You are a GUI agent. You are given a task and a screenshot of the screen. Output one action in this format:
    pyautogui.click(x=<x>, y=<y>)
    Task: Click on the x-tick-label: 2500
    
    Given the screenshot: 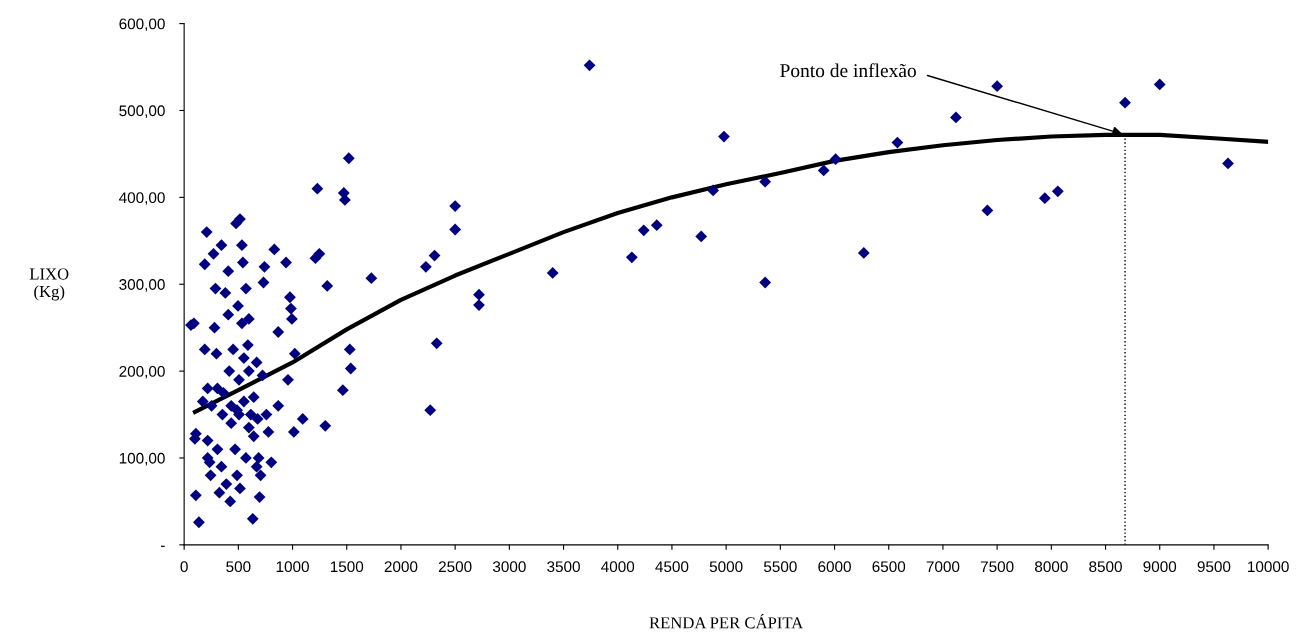 What is the action you would take?
    pyautogui.click(x=455, y=567)
    